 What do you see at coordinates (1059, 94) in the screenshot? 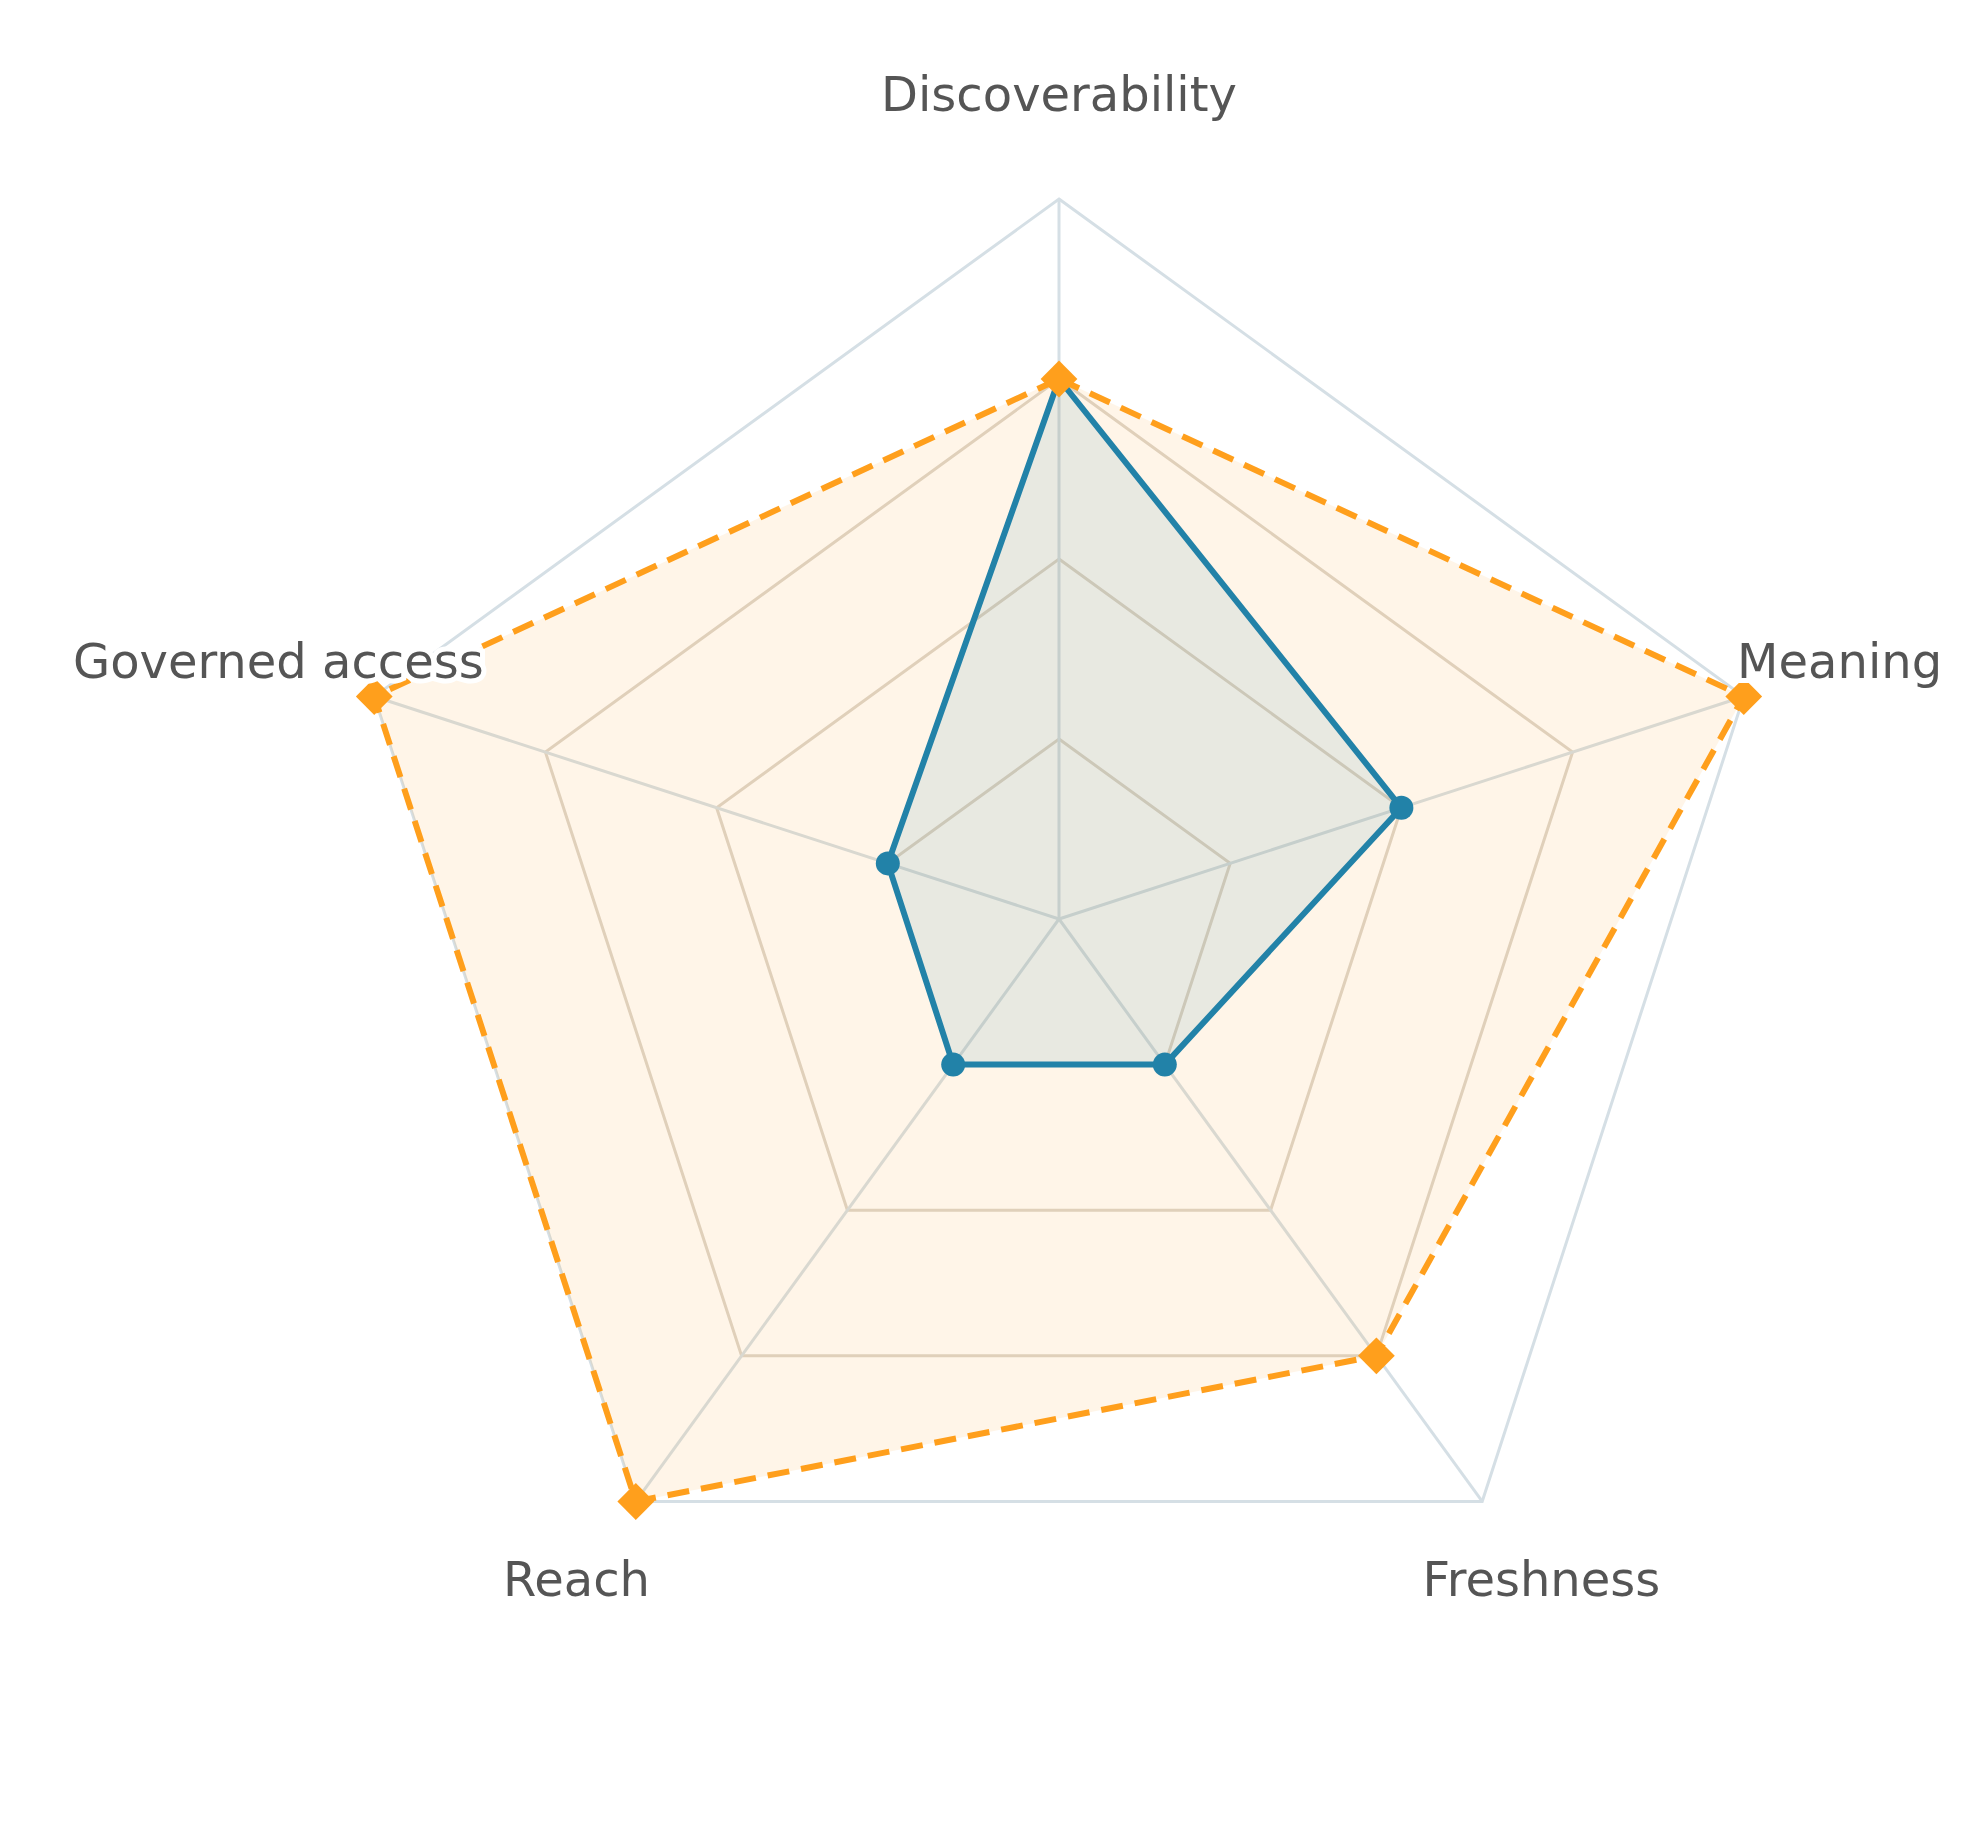
I see `spoke-label: Discoverability` at bounding box center [1059, 94].